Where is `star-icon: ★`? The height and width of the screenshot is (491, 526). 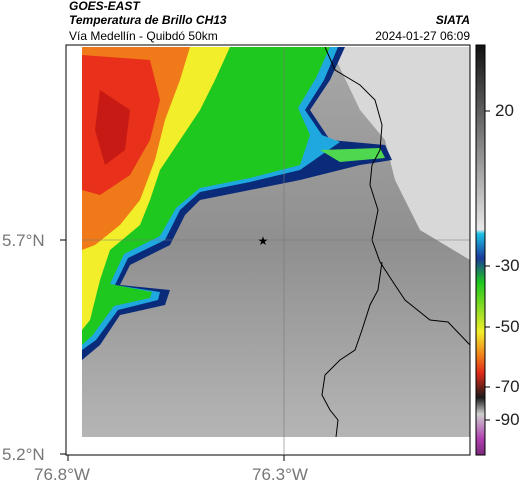
star-icon: ★ is located at coordinates (263, 241).